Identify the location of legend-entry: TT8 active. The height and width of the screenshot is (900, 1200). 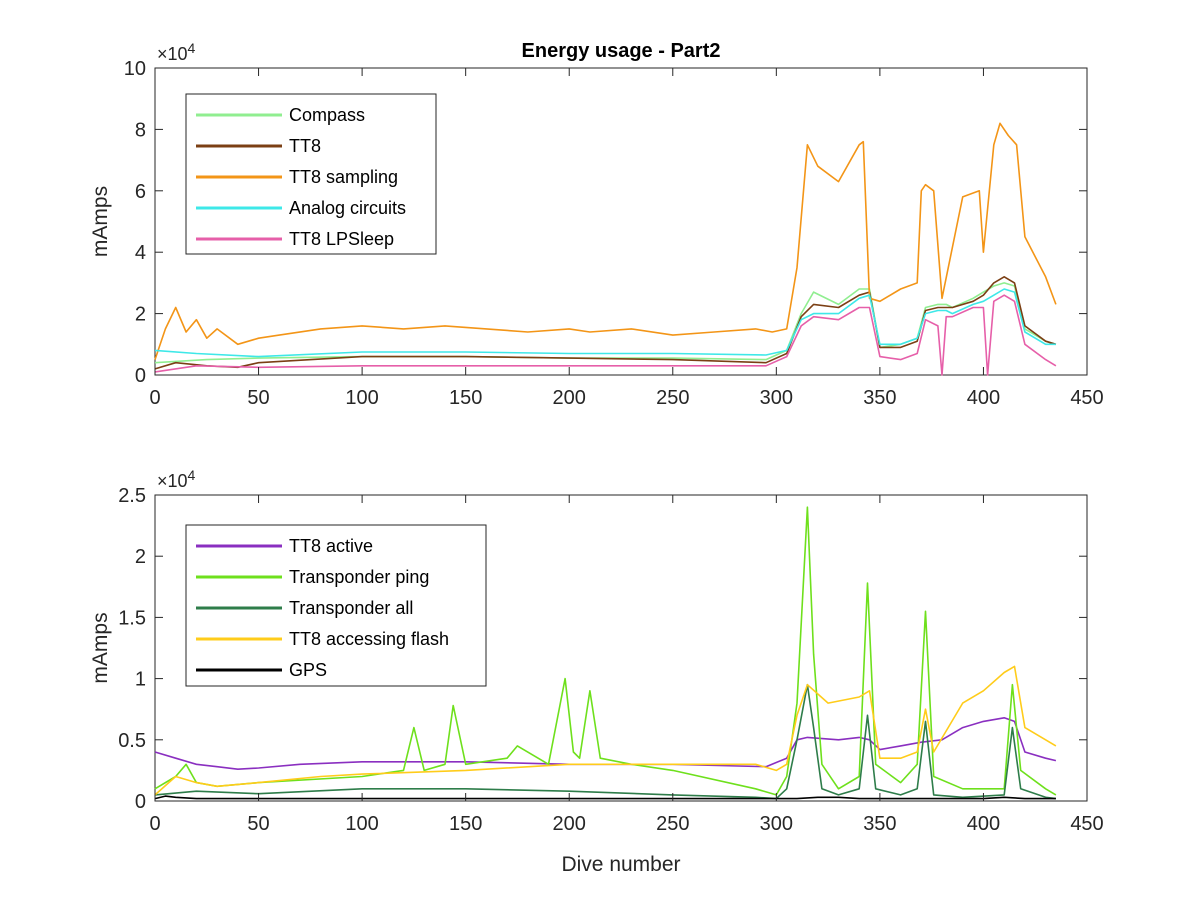
(331, 546).